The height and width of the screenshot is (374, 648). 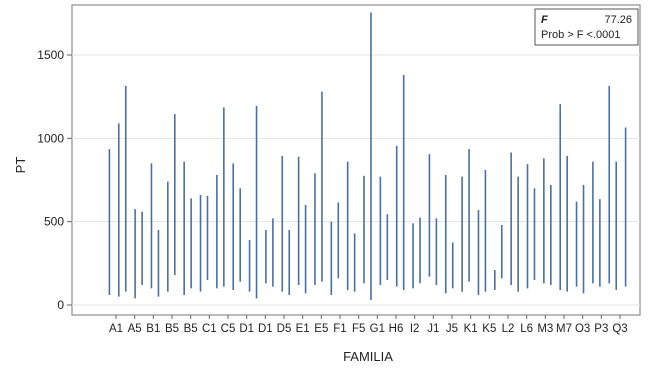 What do you see at coordinates (321, 329) in the screenshot?
I see `x-tick-label: E5` at bounding box center [321, 329].